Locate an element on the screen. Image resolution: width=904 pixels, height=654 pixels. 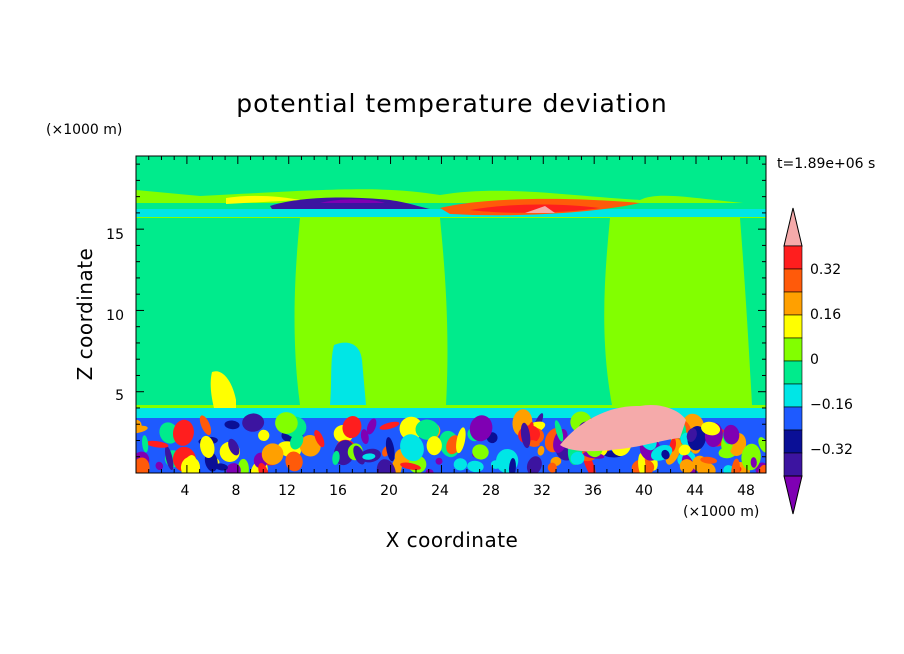
field-top-negative is located at coordinates (451, 180).